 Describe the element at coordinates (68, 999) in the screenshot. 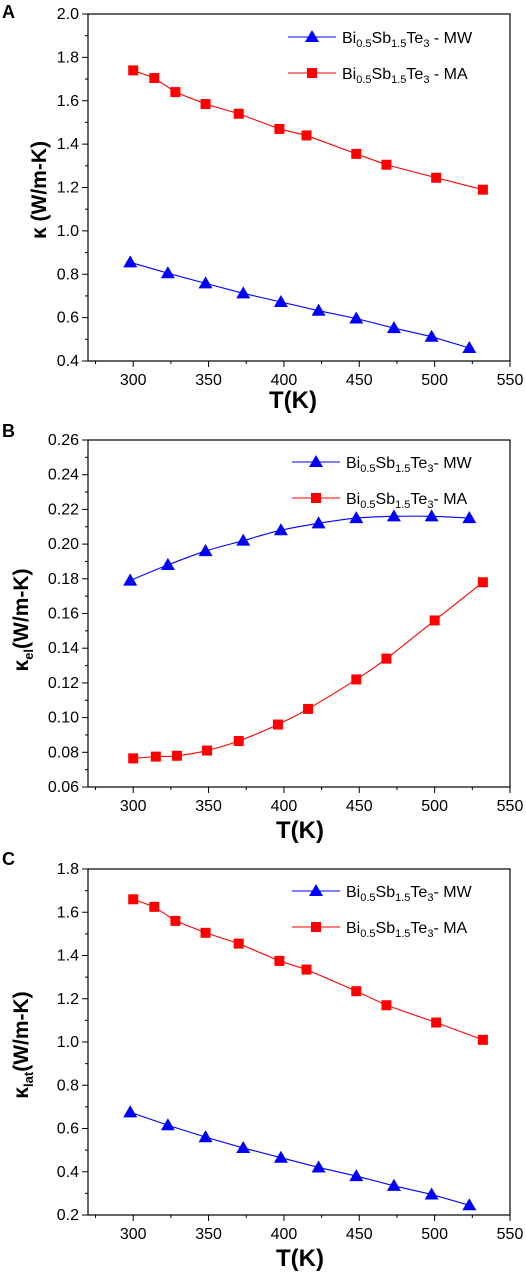

I see `y-tick-label: 1.2` at that location.